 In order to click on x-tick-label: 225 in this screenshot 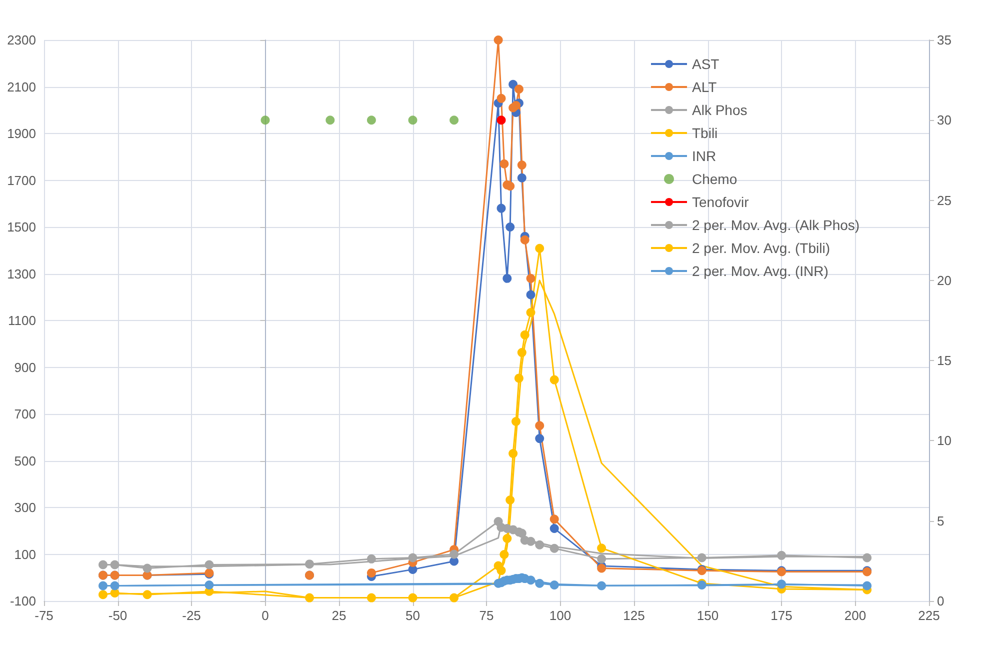, I will do `click(929, 615)`.